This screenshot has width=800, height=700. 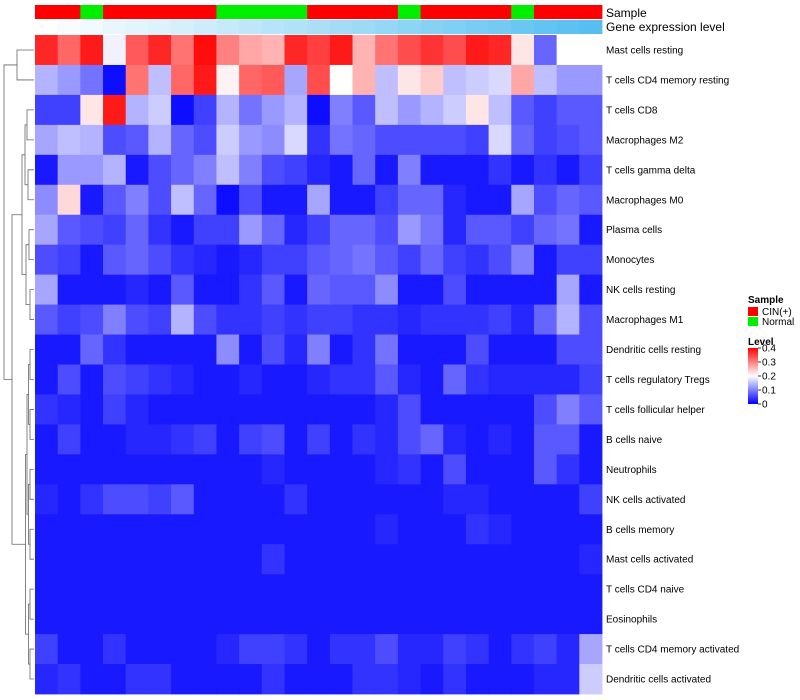 What do you see at coordinates (769, 363) in the screenshot?
I see `legend-level-tick-label: 0.3` at bounding box center [769, 363].